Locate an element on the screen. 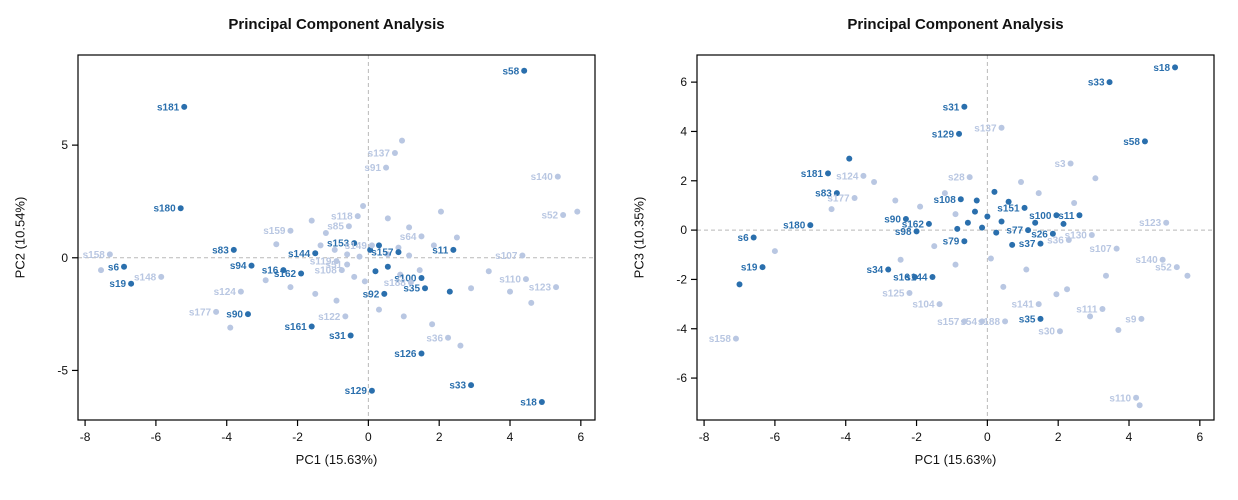  point-label: s157 is located at coordinates (382, 253).